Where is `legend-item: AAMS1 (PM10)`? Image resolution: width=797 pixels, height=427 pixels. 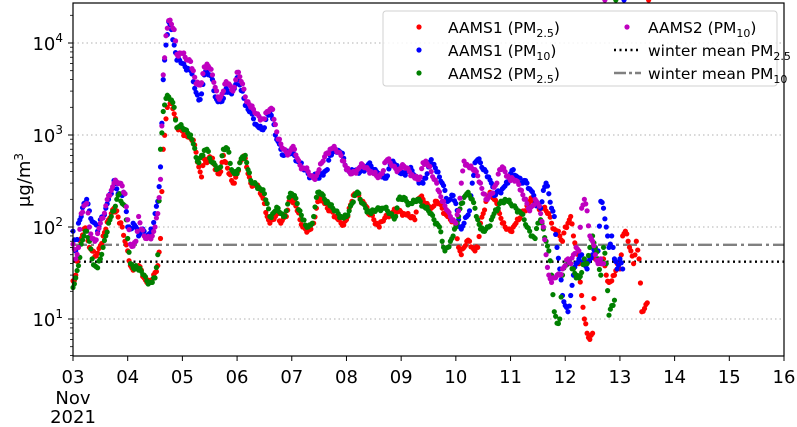
legend-item: AAMS1 (PM10) is located at coordinates (486, 52).